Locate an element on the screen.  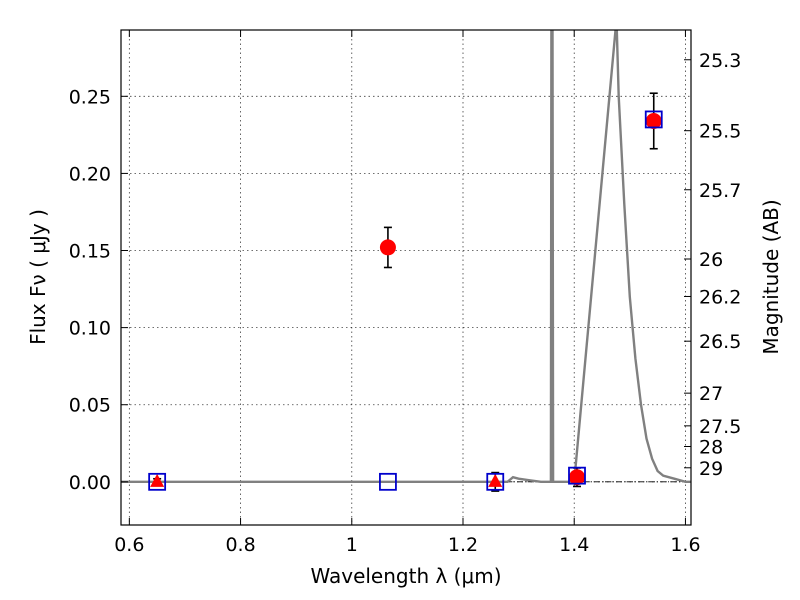
y-tick-label: 0.10 is located at coordinates (90, 329).